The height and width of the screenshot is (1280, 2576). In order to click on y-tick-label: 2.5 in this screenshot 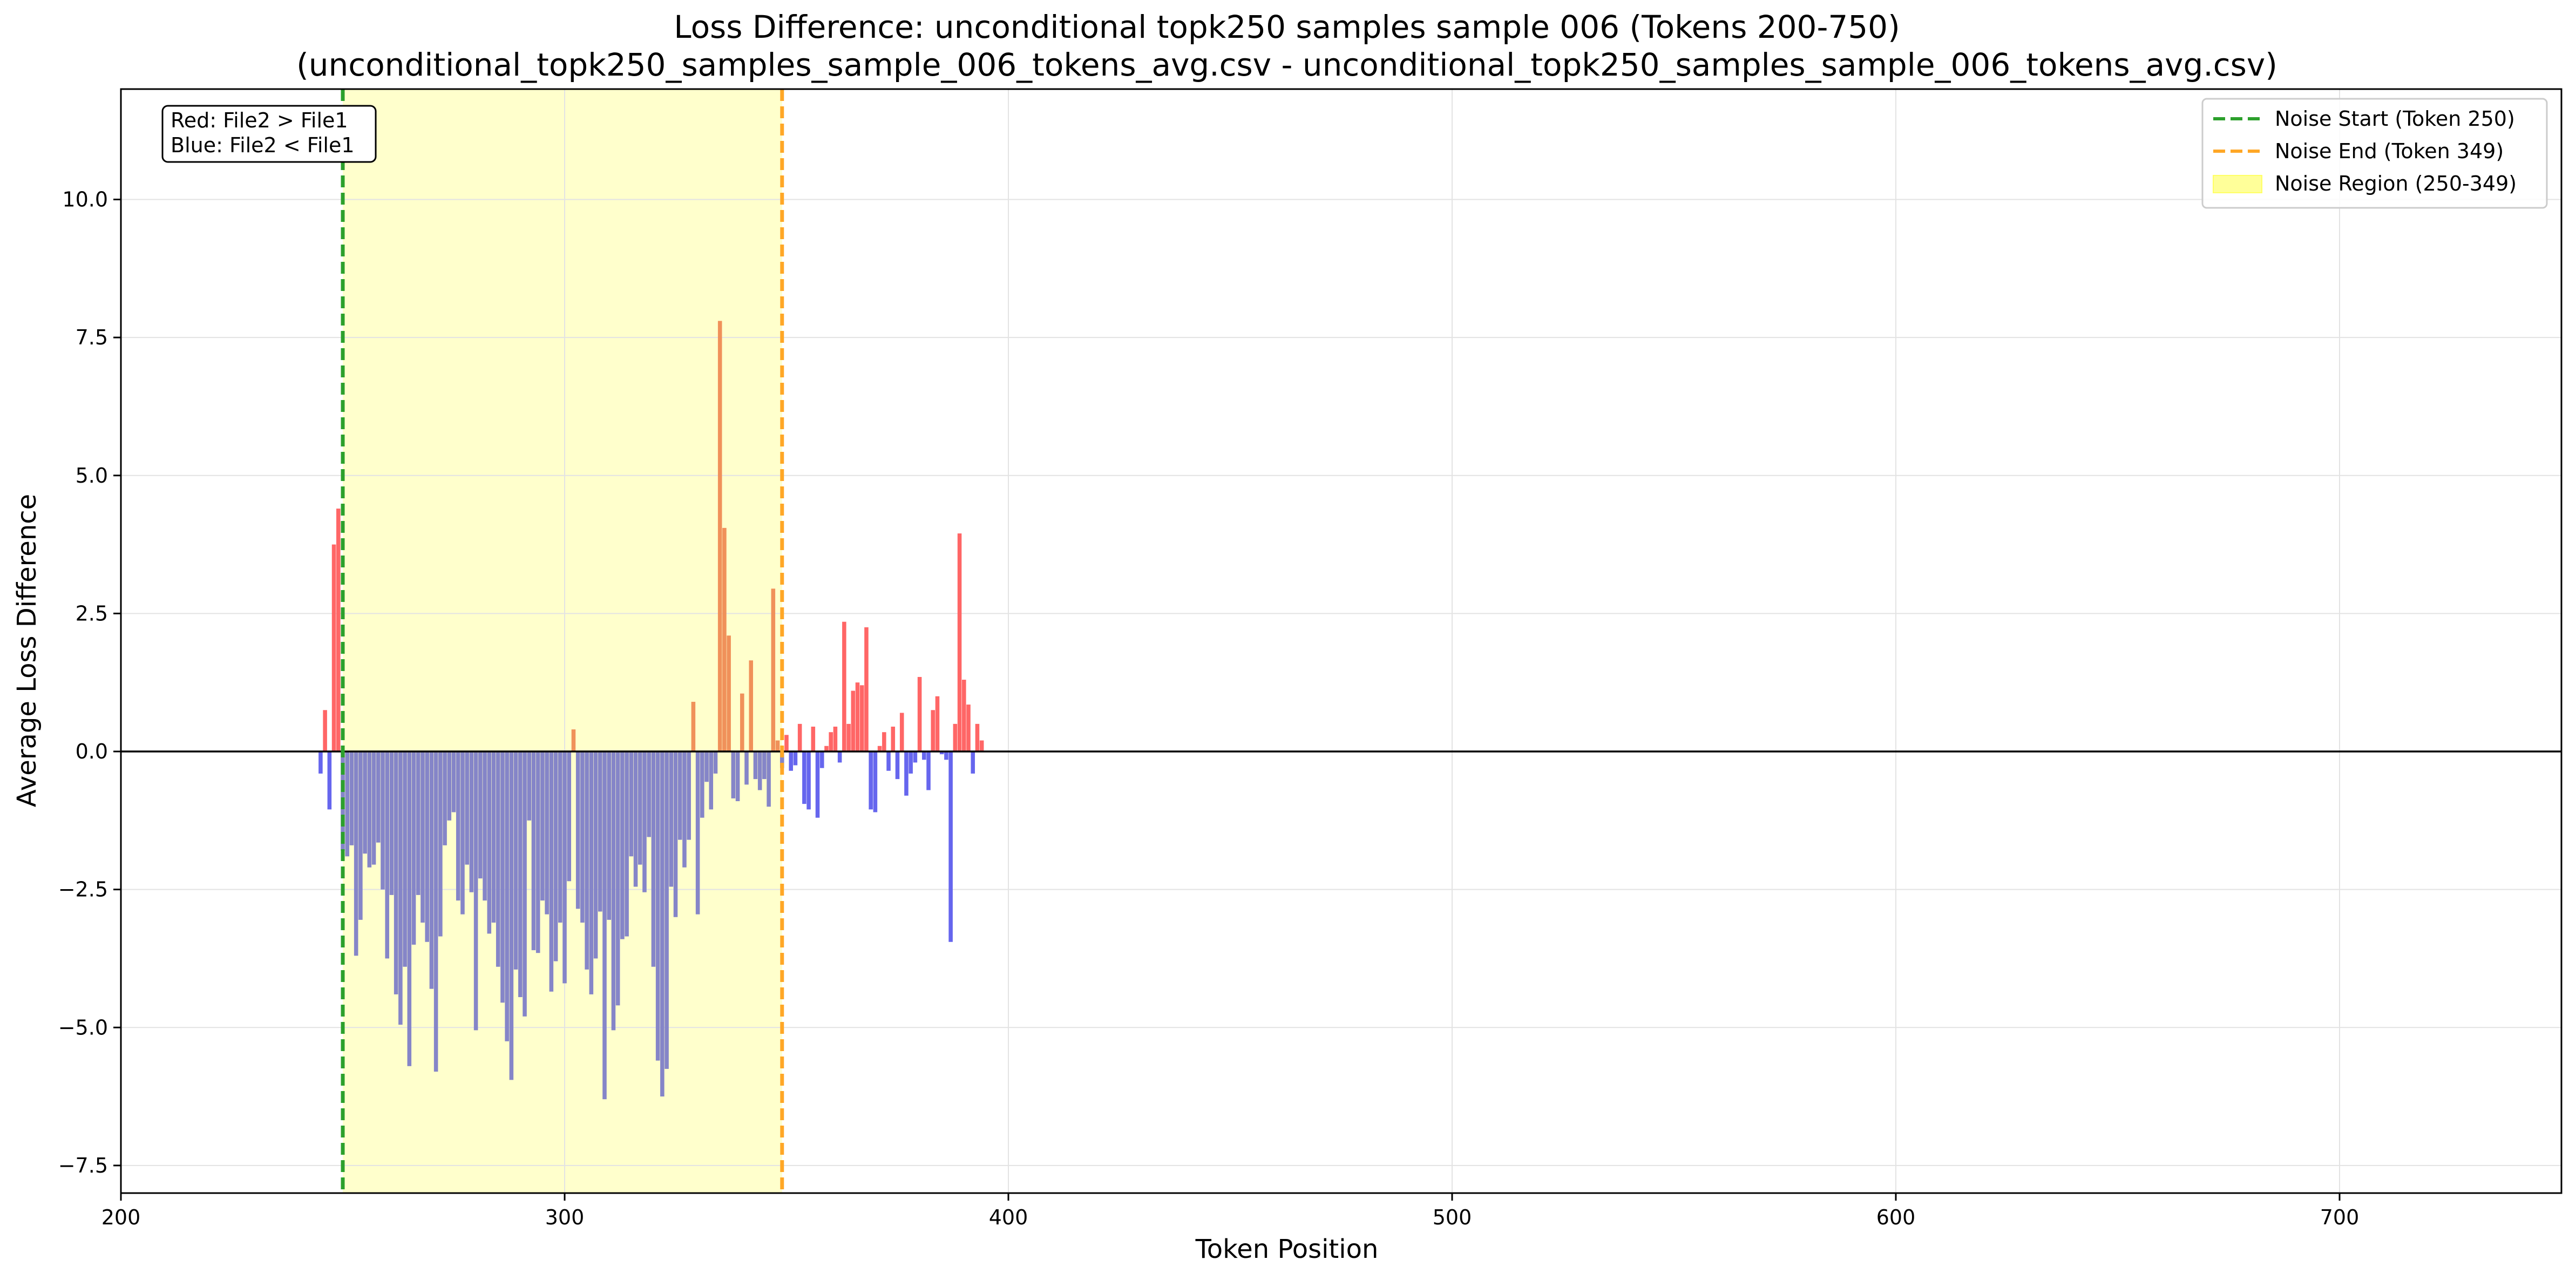, I will do `click(92, 613)`.